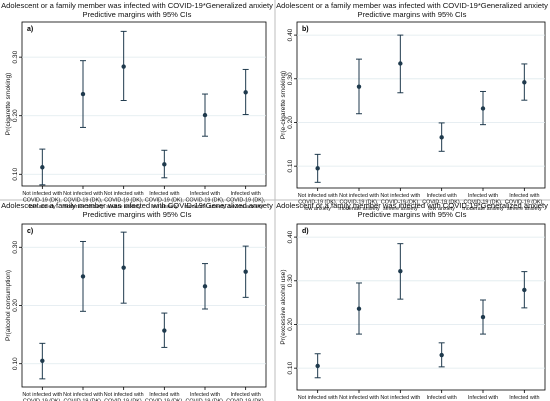 The image size is (550, 401). Describe the element at coordinates (30, 231) in the screenshot. I see `panel-c-letter: c)` at that location.